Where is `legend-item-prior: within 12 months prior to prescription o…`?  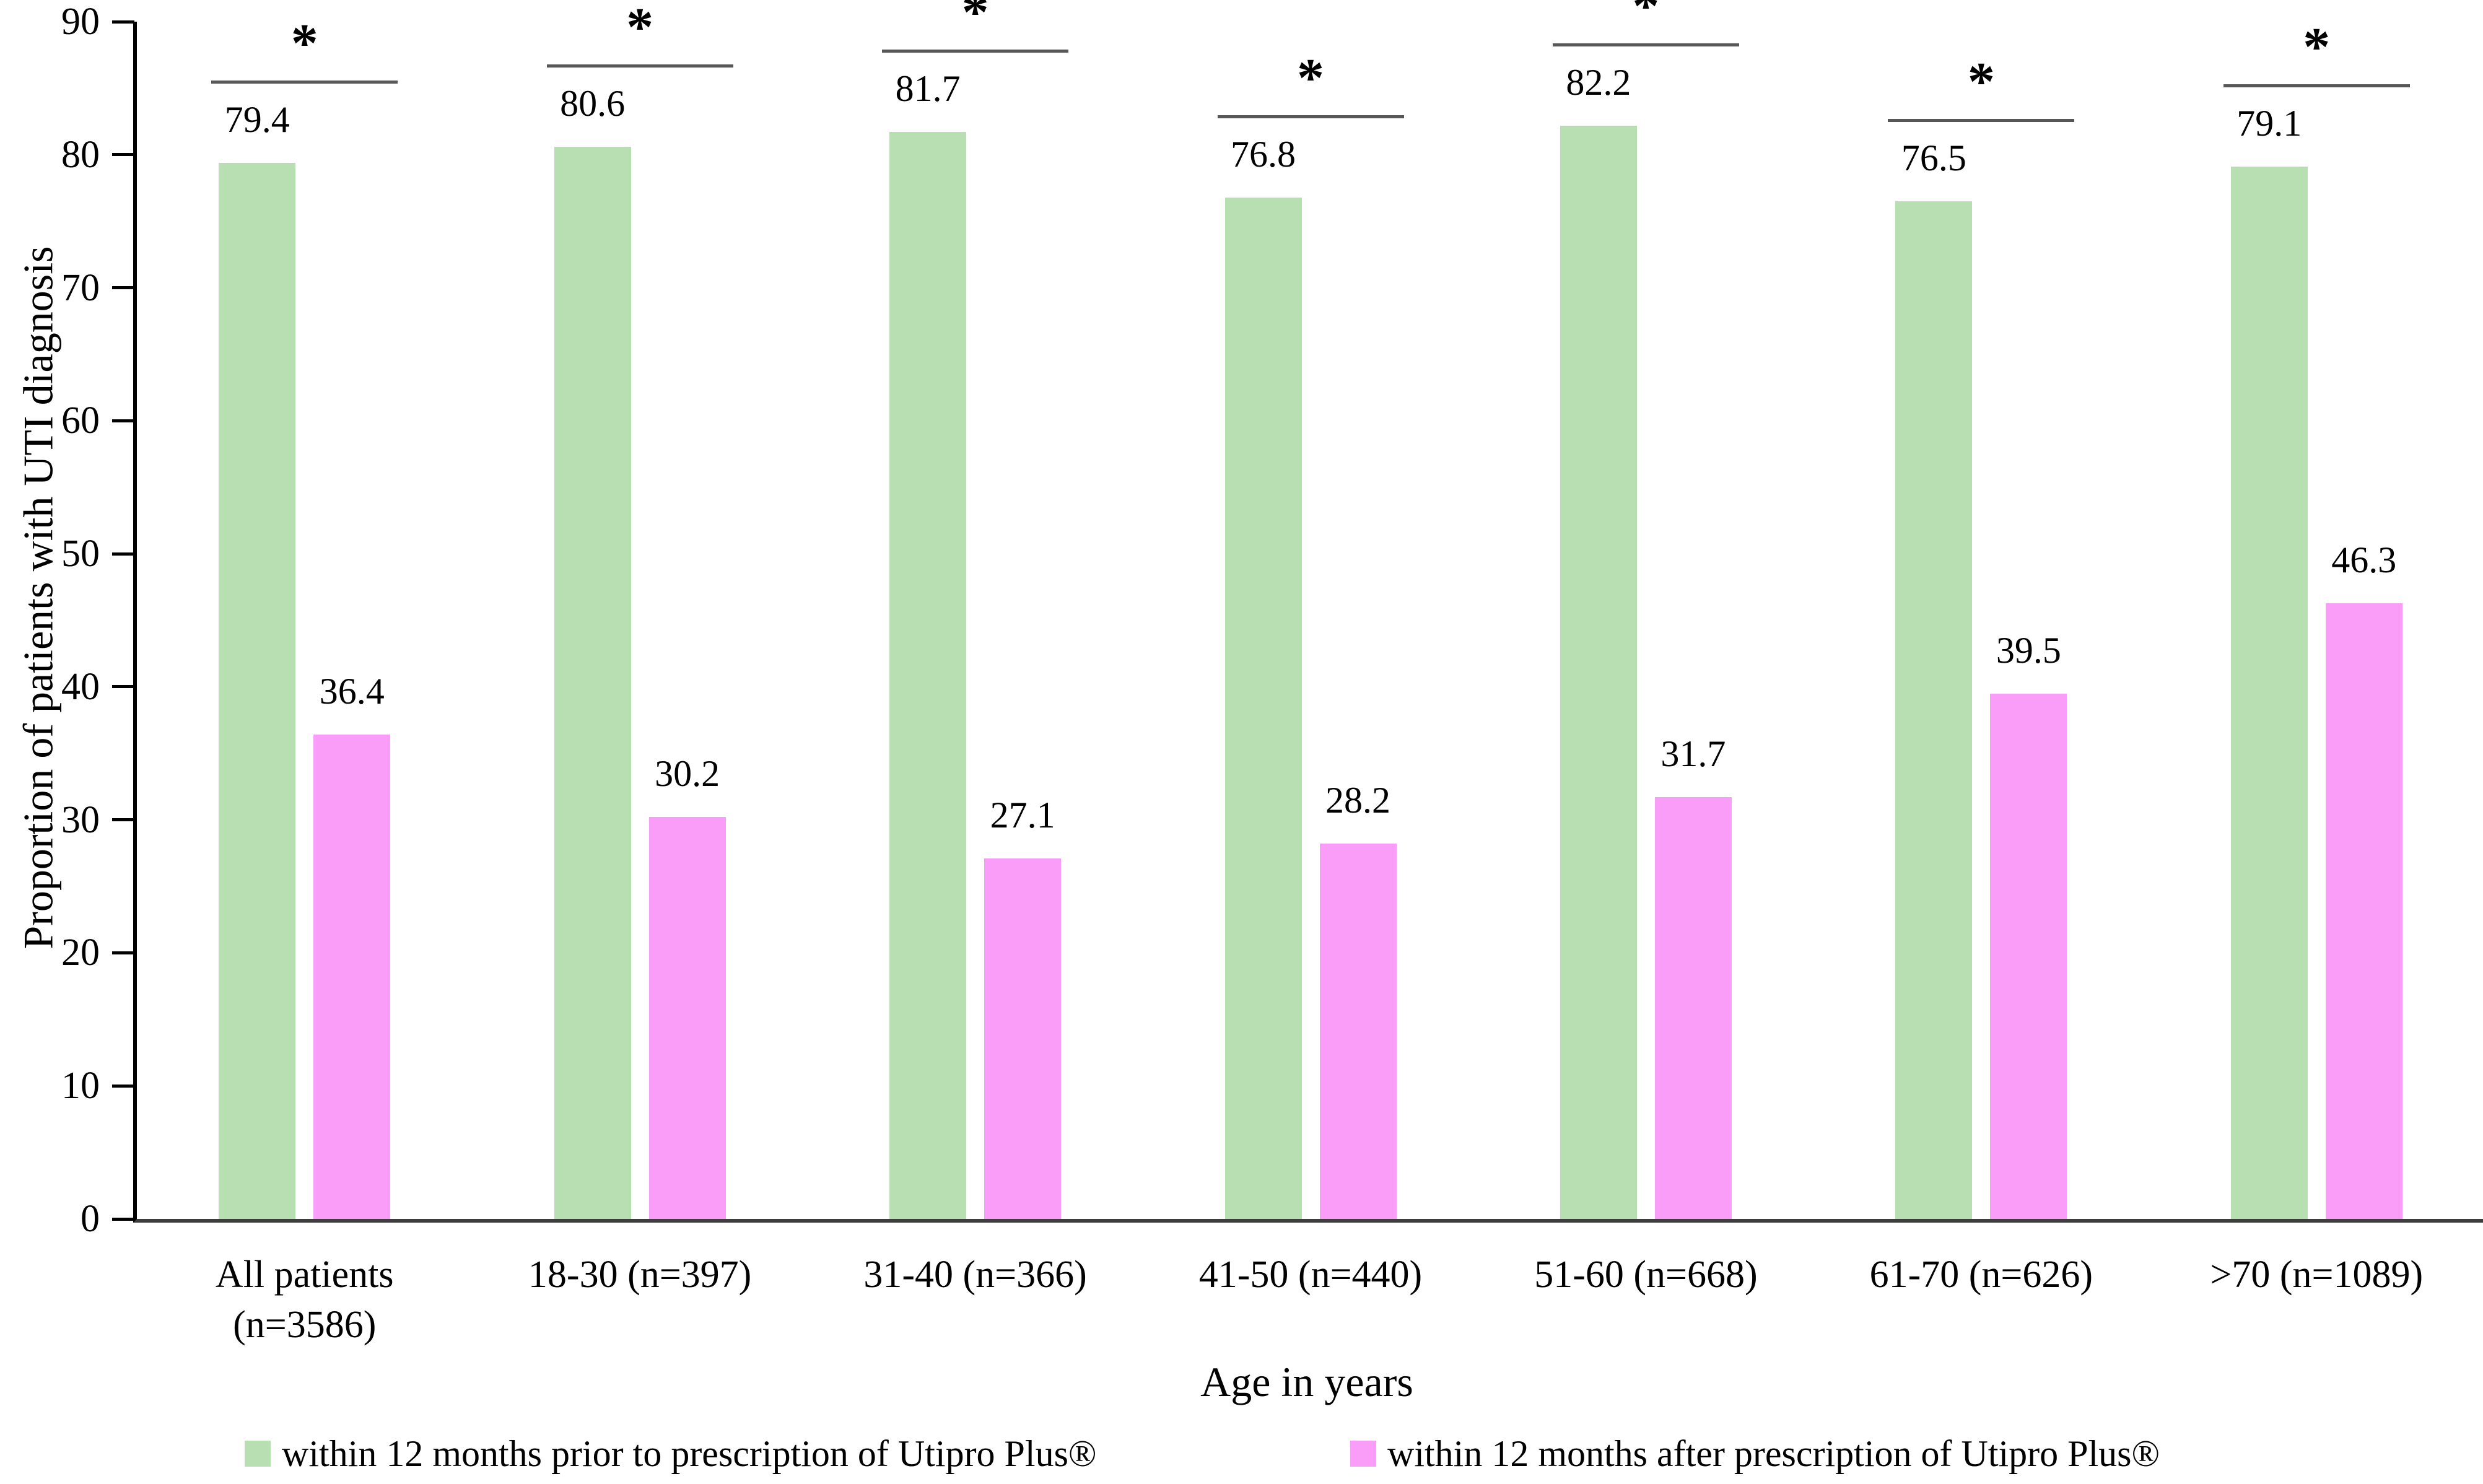 legend-item-prior: within 12 months prior to prescription o… is located at coordinates (671, 1453).